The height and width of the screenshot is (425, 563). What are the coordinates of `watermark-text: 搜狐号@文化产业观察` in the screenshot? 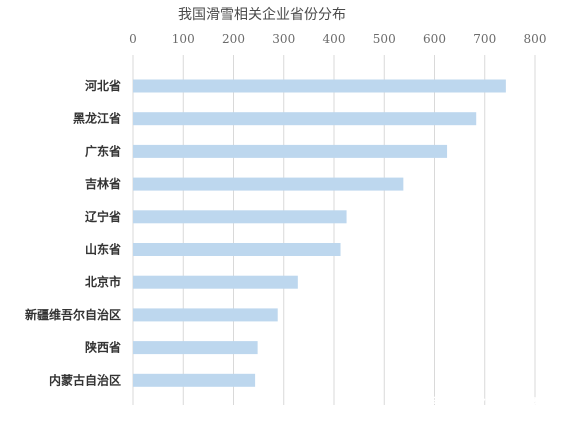 It's located at (471, 404).